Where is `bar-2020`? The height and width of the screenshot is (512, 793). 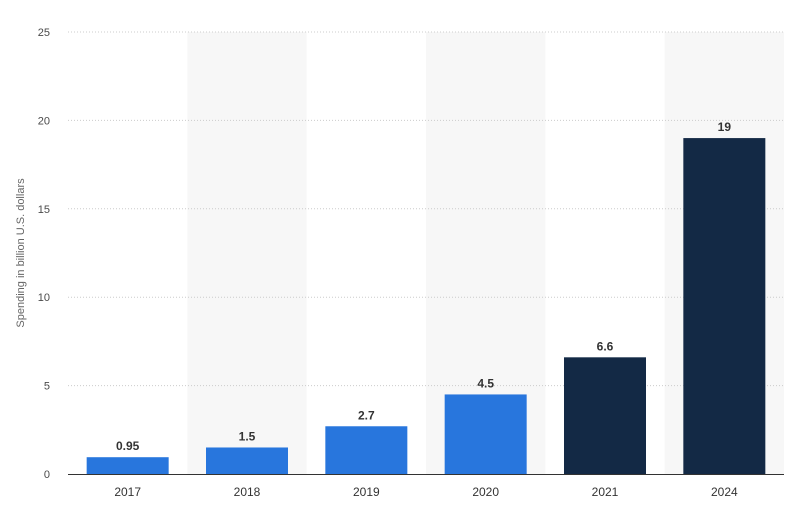 bar-2020 is located at coordinates (485, 434).